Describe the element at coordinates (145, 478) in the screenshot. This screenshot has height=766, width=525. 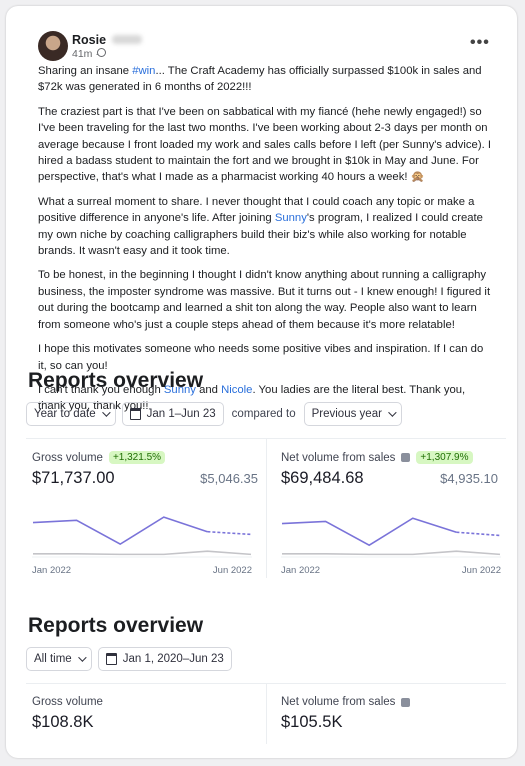
I see `metric-values: $71,737.00 $5,046.35` at that location.